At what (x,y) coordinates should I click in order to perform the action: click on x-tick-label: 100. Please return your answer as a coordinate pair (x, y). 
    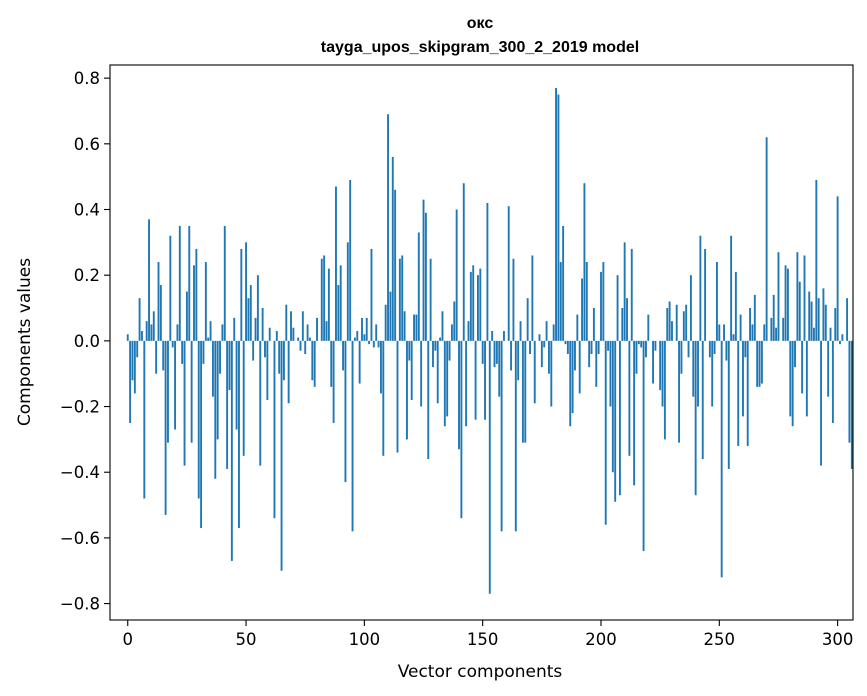
    Looking at the image, I should click on (365, 639).